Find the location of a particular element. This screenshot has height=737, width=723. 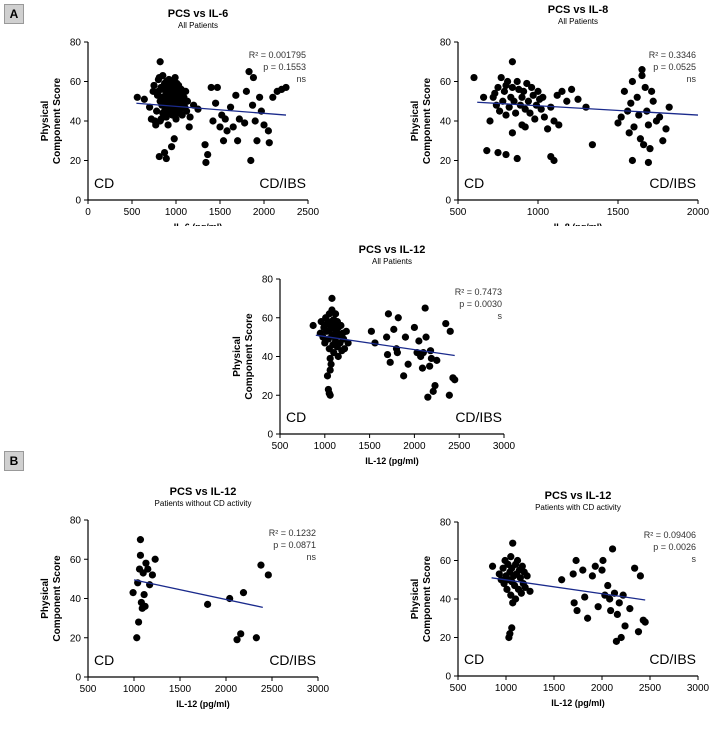

y-tick-label: 80 is located at coordinates (446, 523).